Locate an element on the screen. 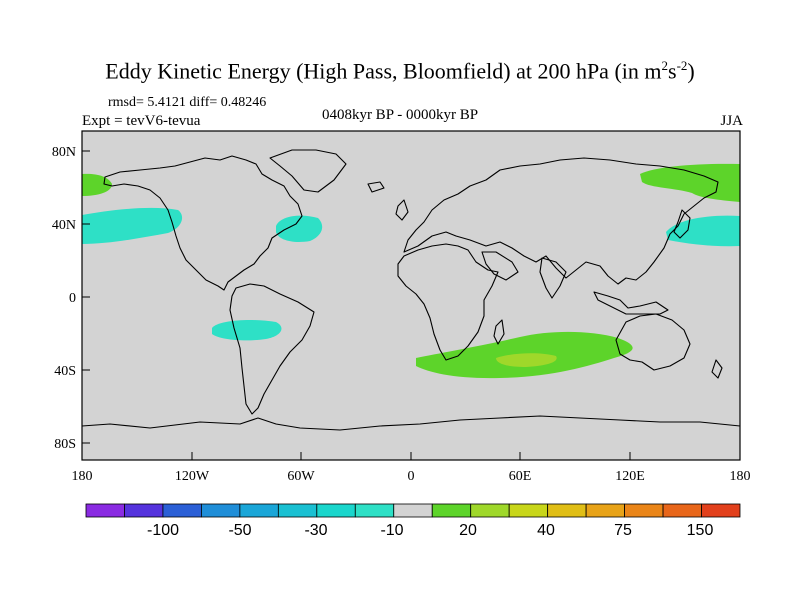 The height and width of the screenshot is (600, 800). coastline-antarctica is located at coordinates (411, 423).